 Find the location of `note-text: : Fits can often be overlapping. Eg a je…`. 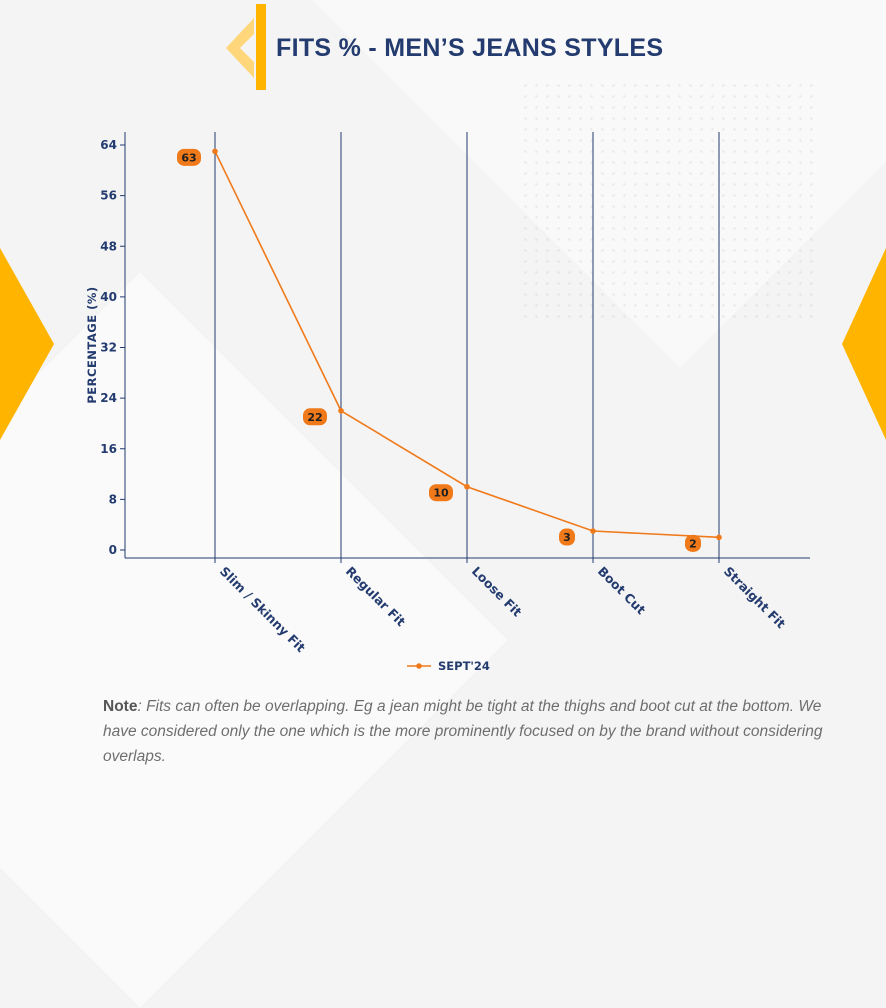

note-text: : Fits can often be overlapping. Eg a je… is located at coordinates (463, 731).